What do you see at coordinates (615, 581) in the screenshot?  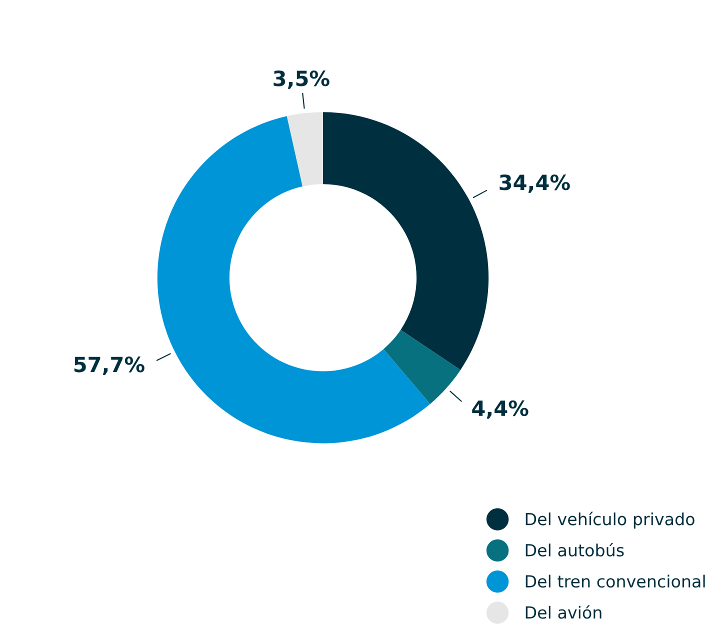 I see `legend-label: Del tren convencional` at bounding box center [615, 581].